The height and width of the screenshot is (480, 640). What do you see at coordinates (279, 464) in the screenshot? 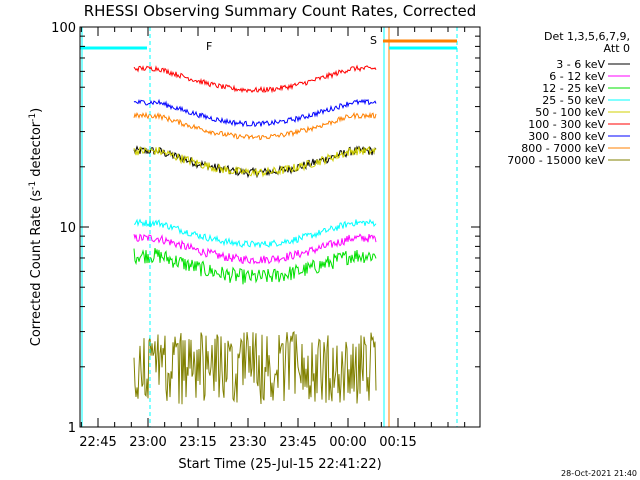
I see `x-axis-label: Start Time (25-Jul-15 22:41:22)` at bounding box center [279, 464].